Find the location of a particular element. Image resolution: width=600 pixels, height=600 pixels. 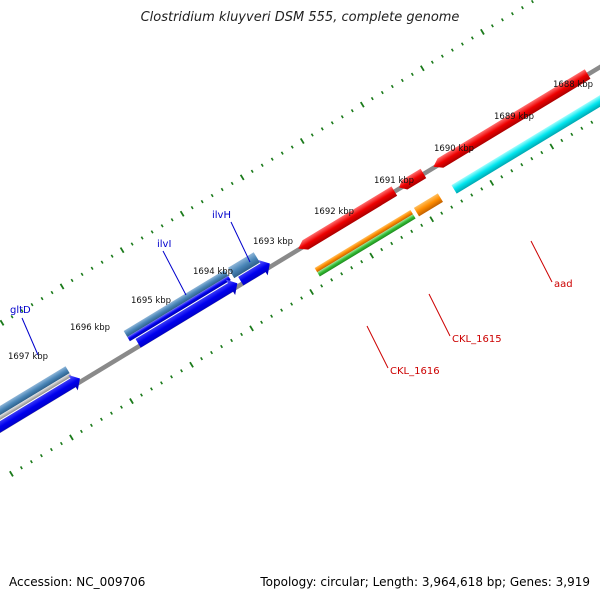

scale-label: 1697 kbp is located at coordinates (28, 357).